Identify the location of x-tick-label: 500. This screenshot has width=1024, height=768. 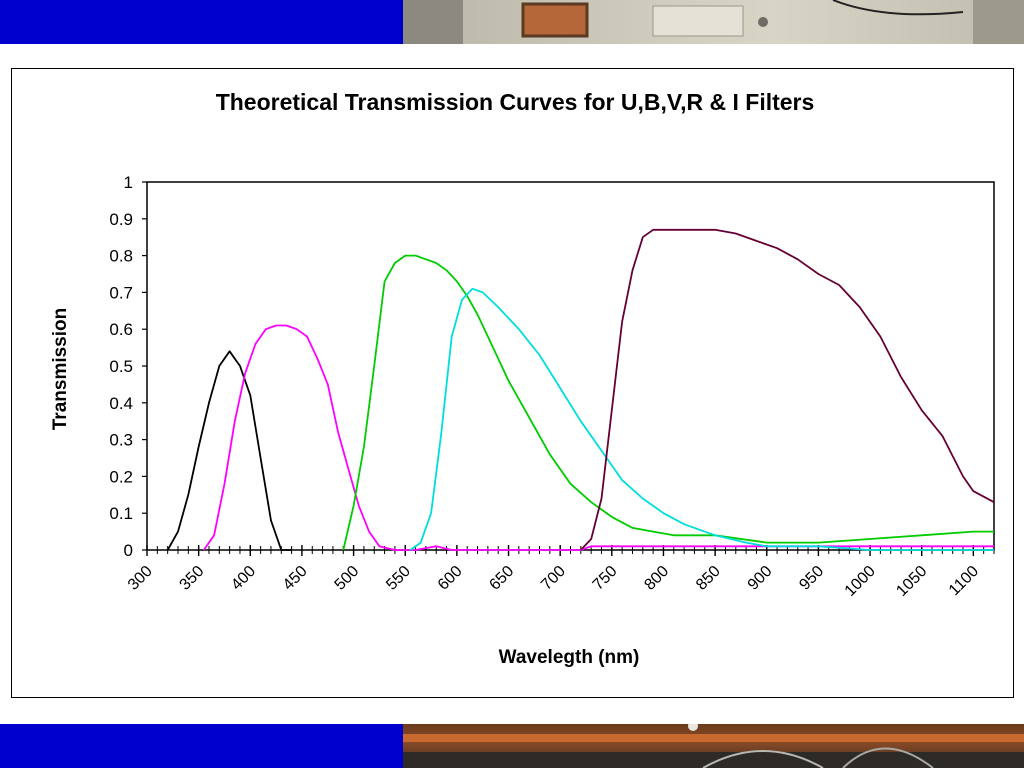
(347, 578).